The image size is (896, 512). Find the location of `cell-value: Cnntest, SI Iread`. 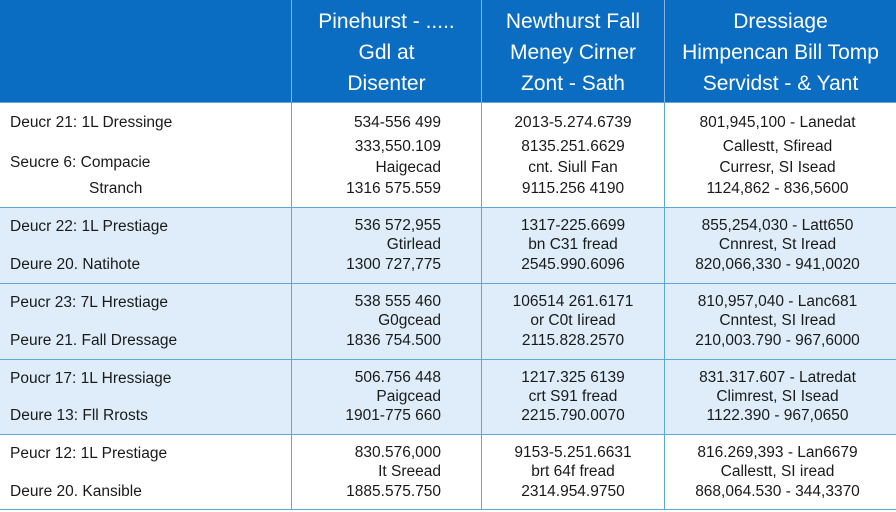

cell-value: Cnntest, SI Iread is located at coordinates (777, 320).